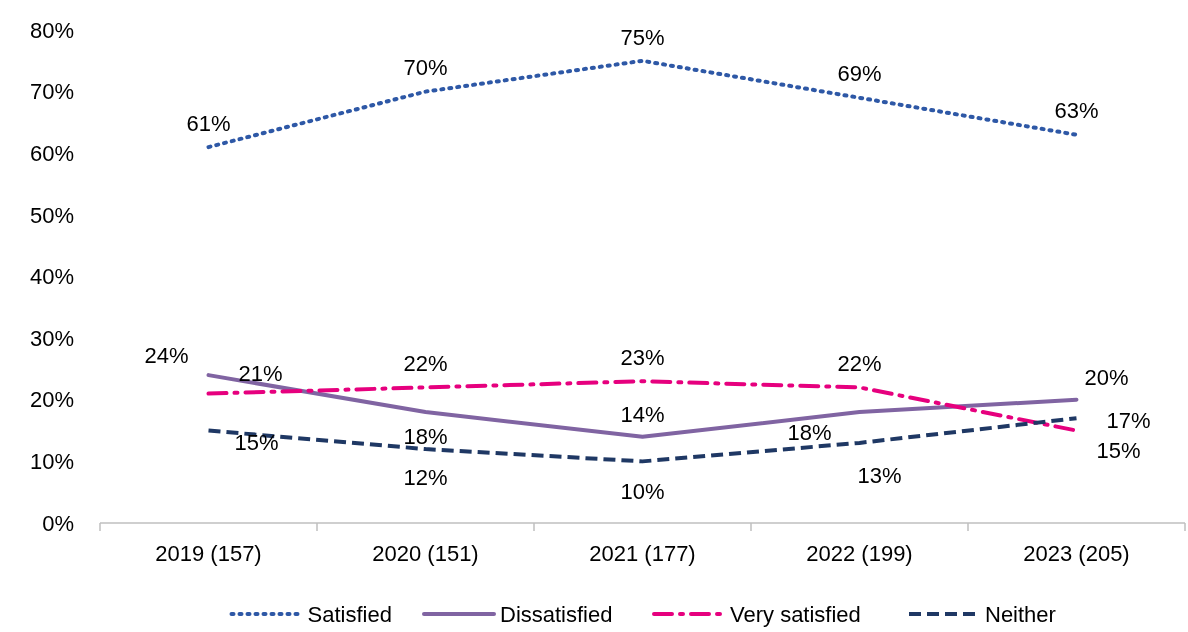  Describe the element at coordinates (859, 74) in the screenshot. I see `data-label: 69%` at that location.